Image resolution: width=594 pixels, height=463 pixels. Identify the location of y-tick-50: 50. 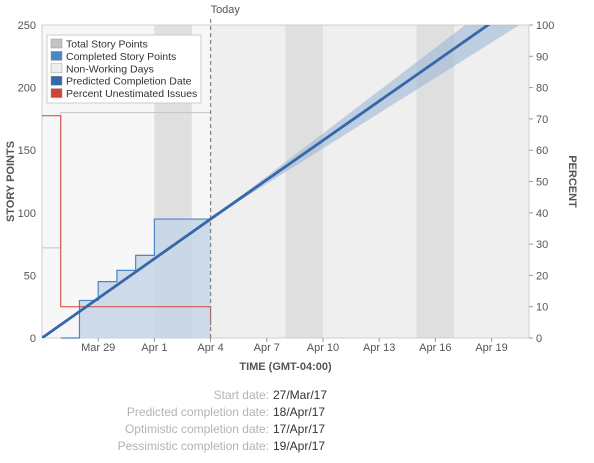
(30, 276).